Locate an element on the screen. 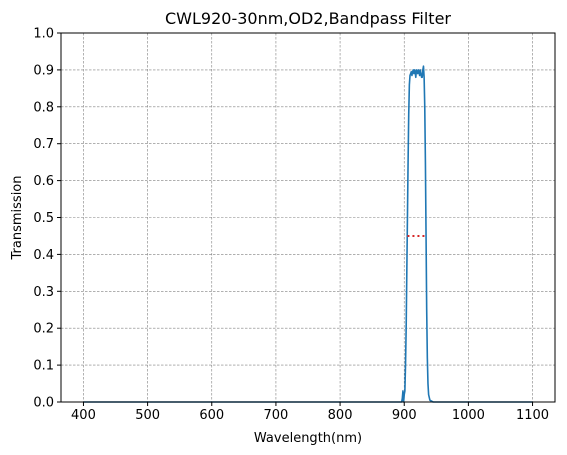 This screenshot has height=455, width=567. y-tick-label: 0.2 is located at coordinates (43, 329).